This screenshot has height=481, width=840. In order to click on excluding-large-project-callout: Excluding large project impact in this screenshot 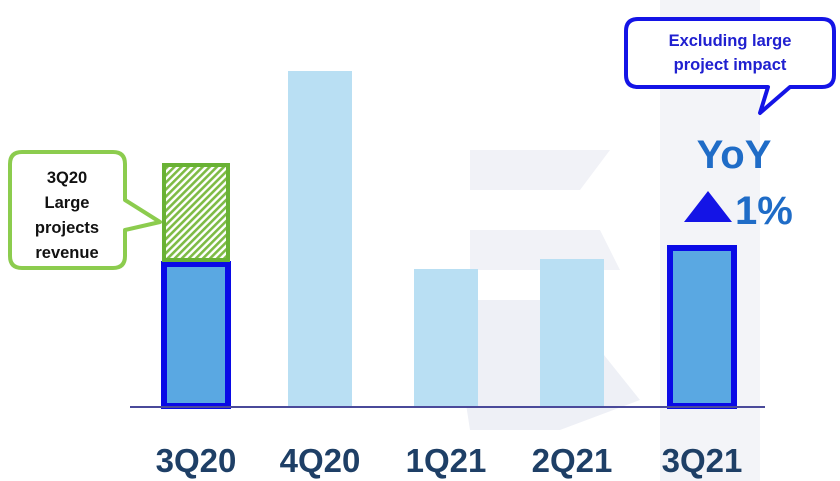, I will do `click(730, 66)`.